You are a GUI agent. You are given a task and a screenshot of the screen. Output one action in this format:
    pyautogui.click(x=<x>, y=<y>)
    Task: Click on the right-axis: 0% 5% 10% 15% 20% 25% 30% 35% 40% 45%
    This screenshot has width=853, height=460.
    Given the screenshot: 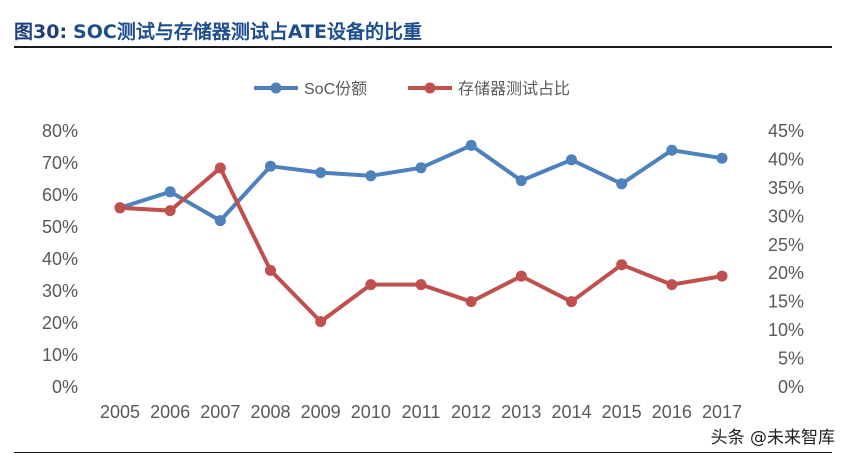 What is the action you would take?
    pyautogui.click(x=786, y=259)
    